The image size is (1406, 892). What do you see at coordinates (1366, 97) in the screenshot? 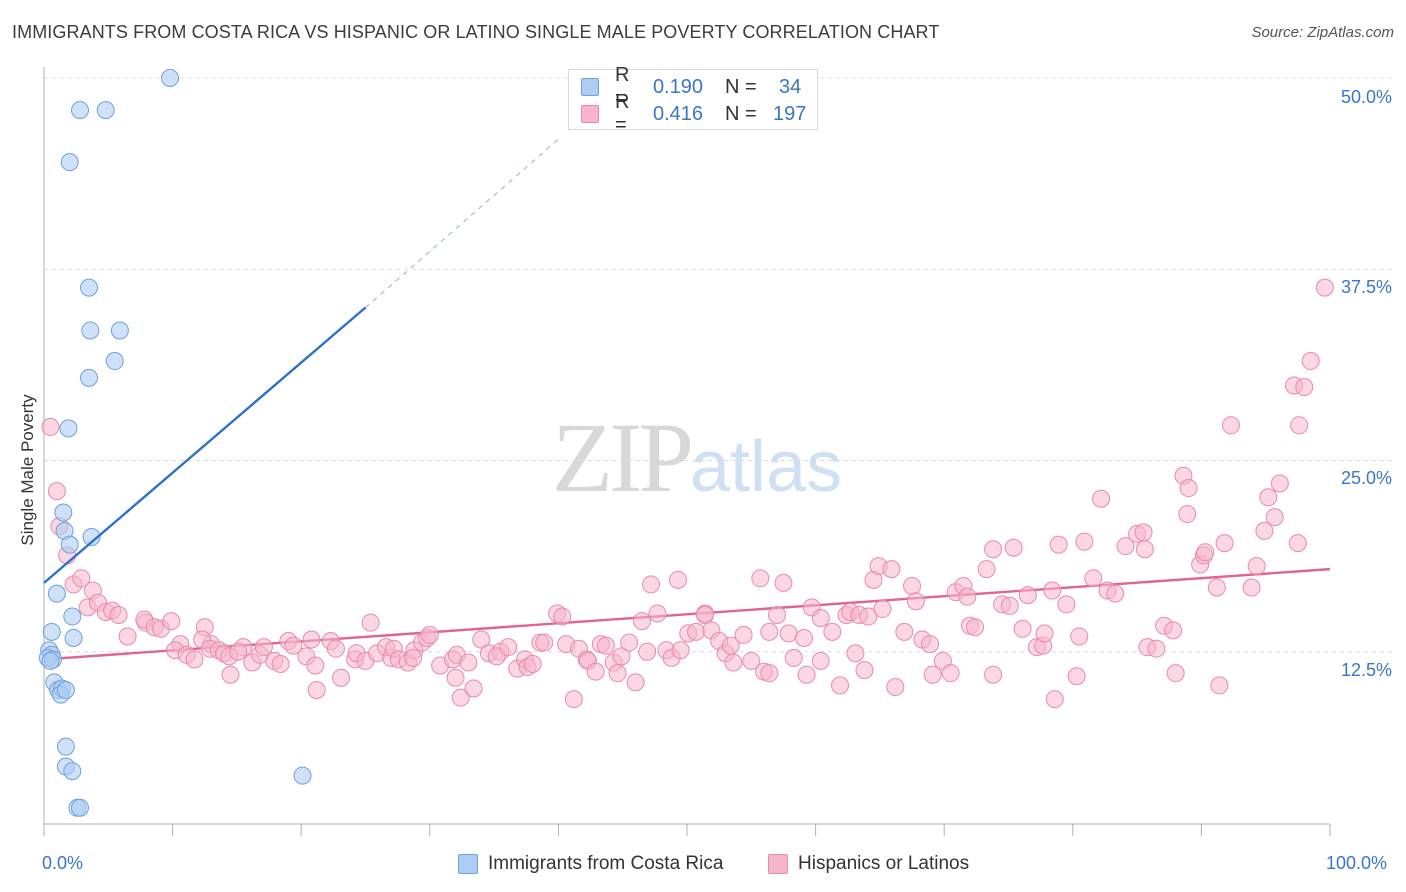
I see `y-tick-50: 50.0%` at bounding box center [1366, 97].